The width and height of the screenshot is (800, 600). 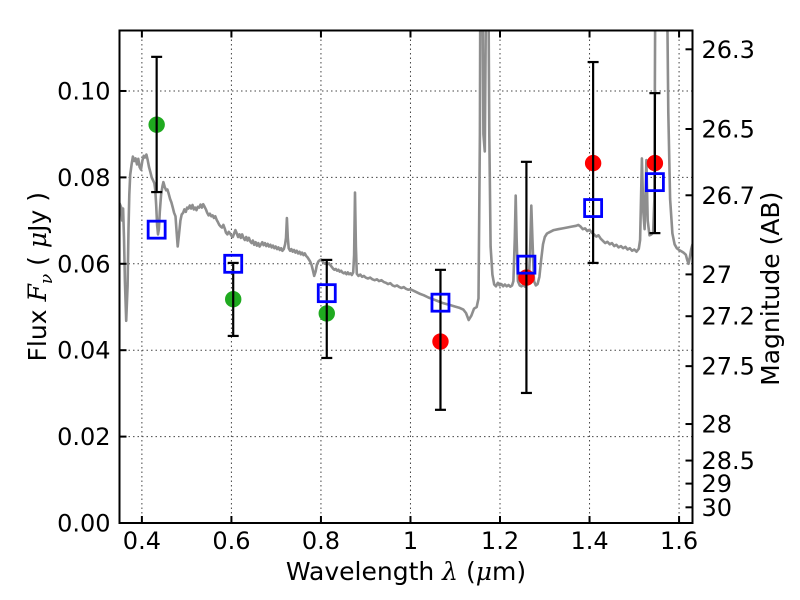 What do you see at coordinates (728, 317) in the screenshot?
I see `y-tick-label-magnitude: 27.2` at bounding box center [728, 317].